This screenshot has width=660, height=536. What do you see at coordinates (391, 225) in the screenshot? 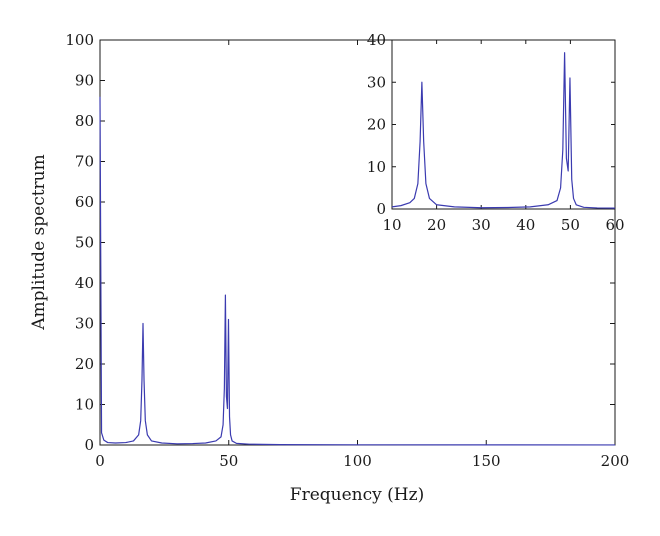
I see `inset-x-tick-label: 10` at bounding box center [391, 225].